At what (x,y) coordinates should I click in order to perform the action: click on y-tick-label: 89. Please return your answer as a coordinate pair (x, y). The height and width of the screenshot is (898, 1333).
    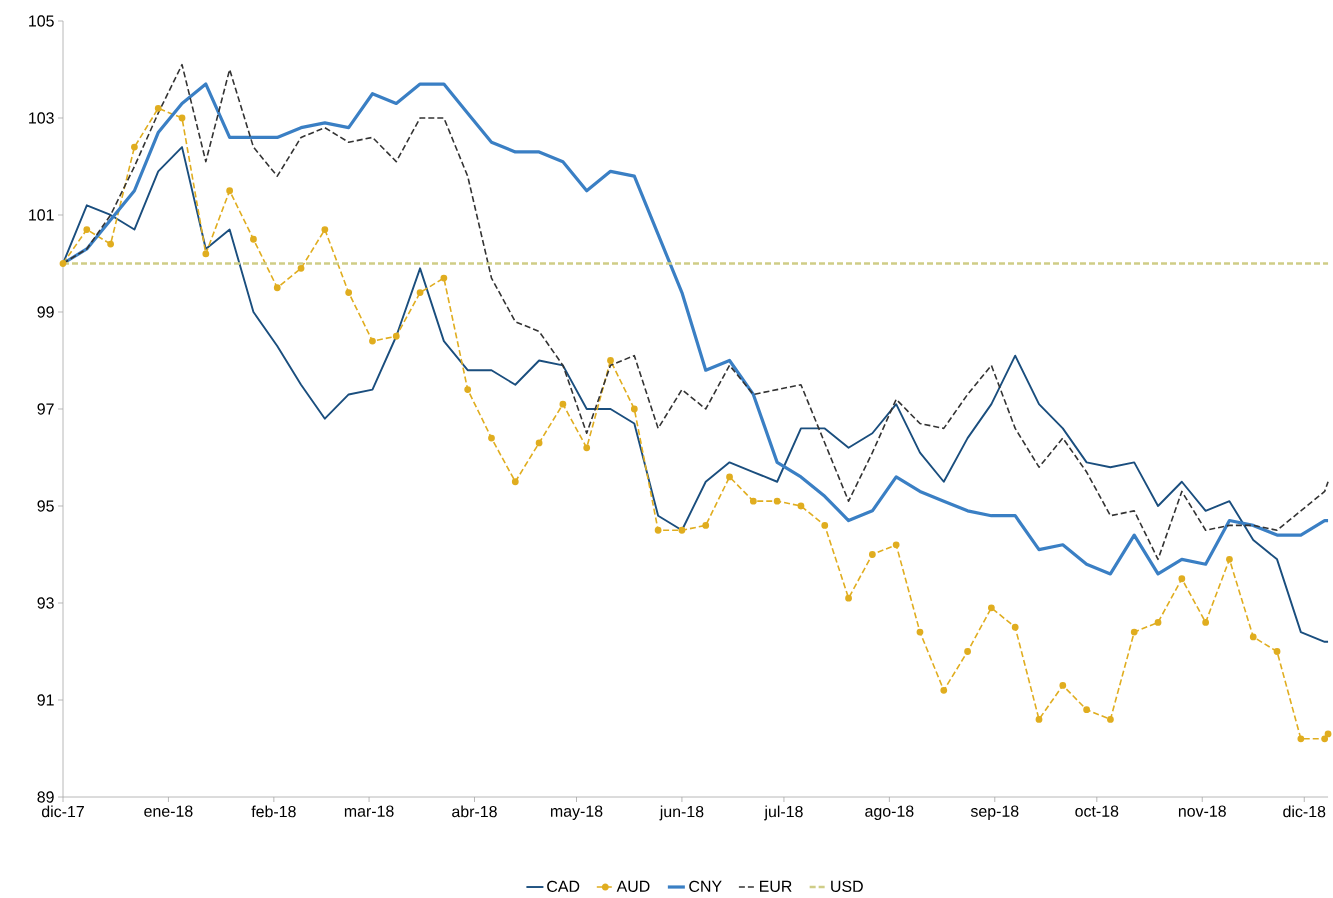
    Looking at the image, I should click on (45, 797).